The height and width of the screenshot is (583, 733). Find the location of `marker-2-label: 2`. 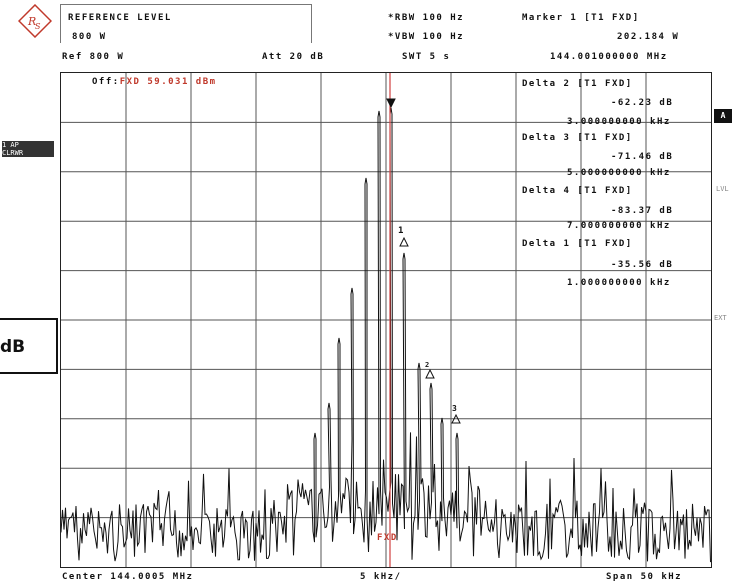

marker-2-label: 2 is located at coordinates (428, 365).